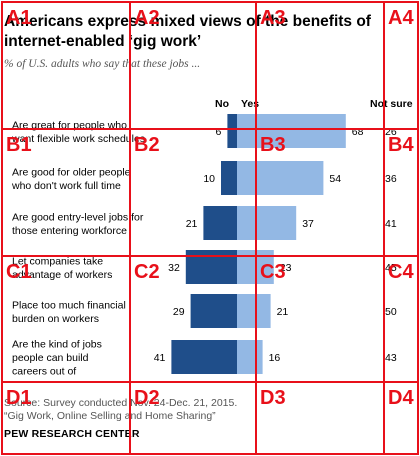 The image size is (420, 456). I want to click on data-label-no: 6, so click(219, 132).